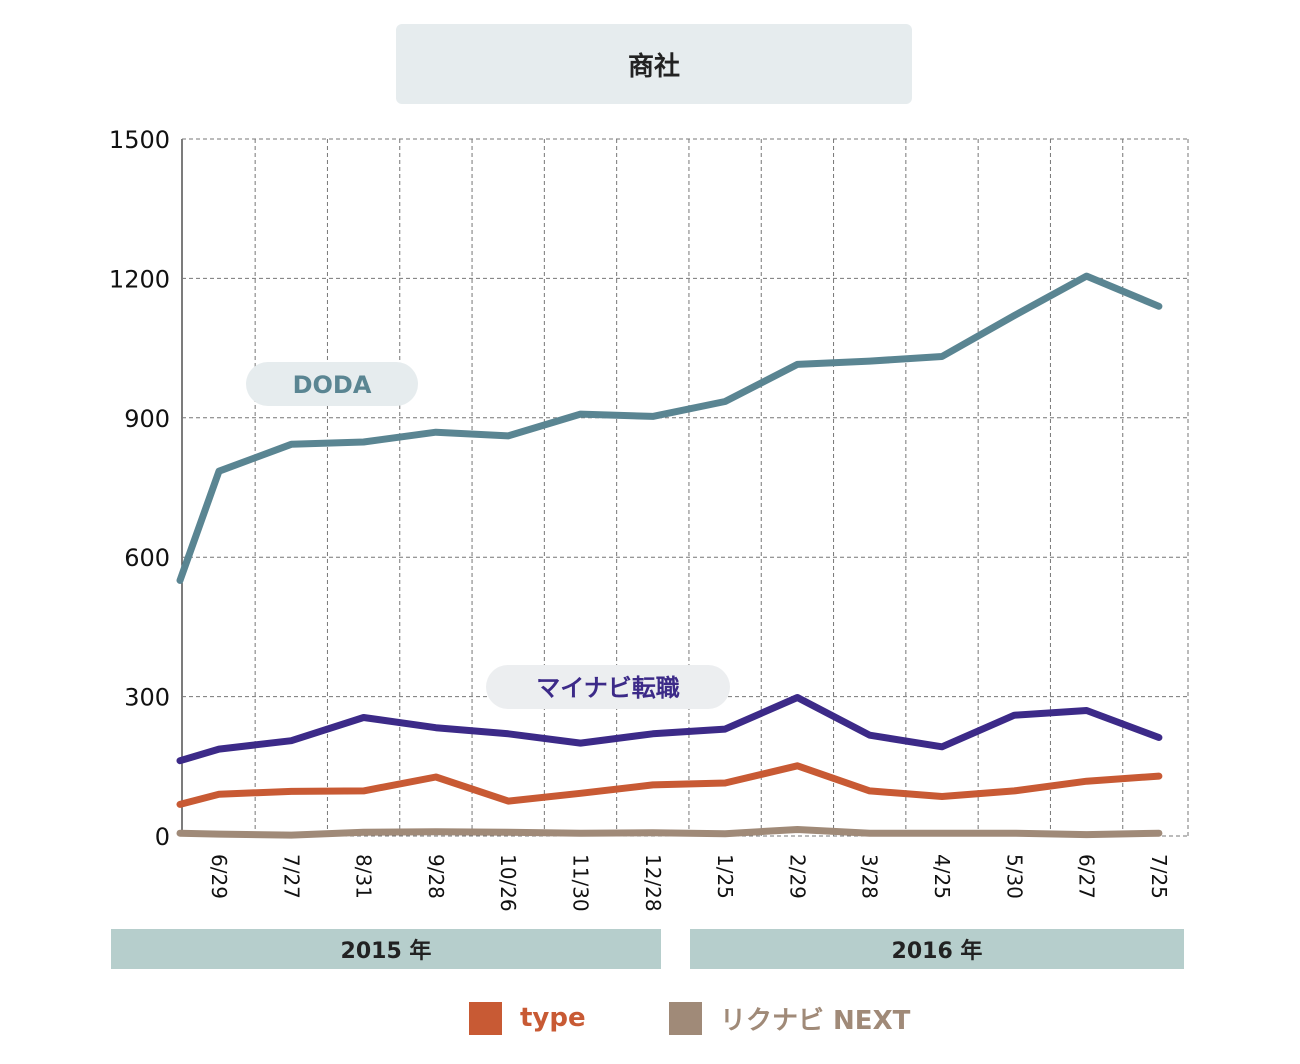 This screenshot has width=1300, height=1064. I want to click on chart-title: 商社, so click(654, 64).